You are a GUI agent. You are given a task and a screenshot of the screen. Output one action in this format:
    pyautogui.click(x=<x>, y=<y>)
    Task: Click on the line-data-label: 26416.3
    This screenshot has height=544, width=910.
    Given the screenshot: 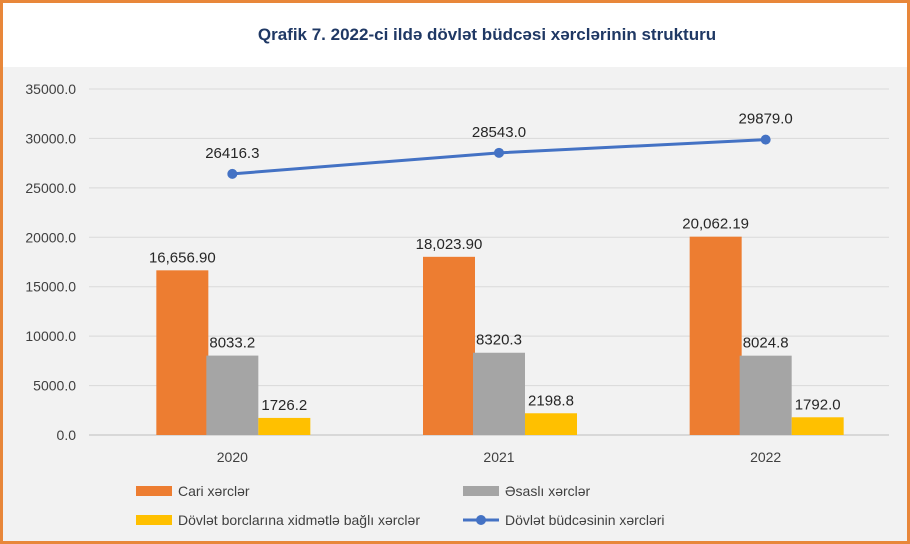 What is the action you would take?
    pyautogui.click(x=232, y=153)
    